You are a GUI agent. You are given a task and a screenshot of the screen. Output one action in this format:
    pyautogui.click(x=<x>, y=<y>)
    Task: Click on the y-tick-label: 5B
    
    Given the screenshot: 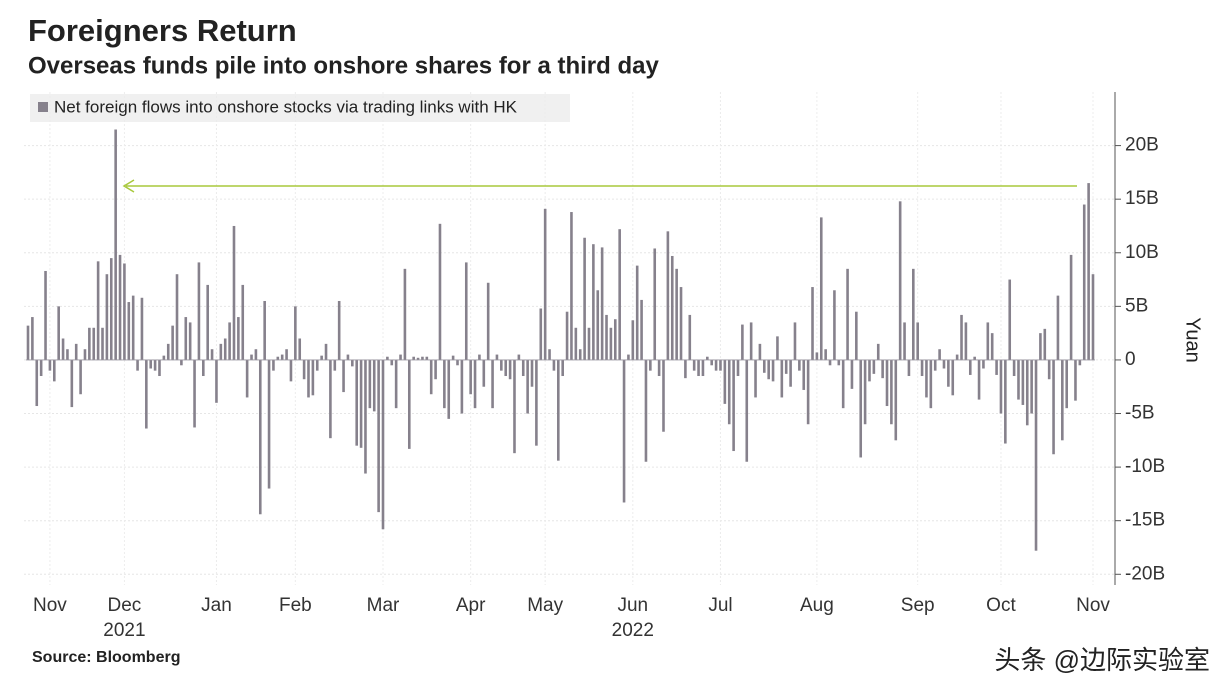 What is the action you would take?
    pyautogui.click(x=1136, y=305)
    